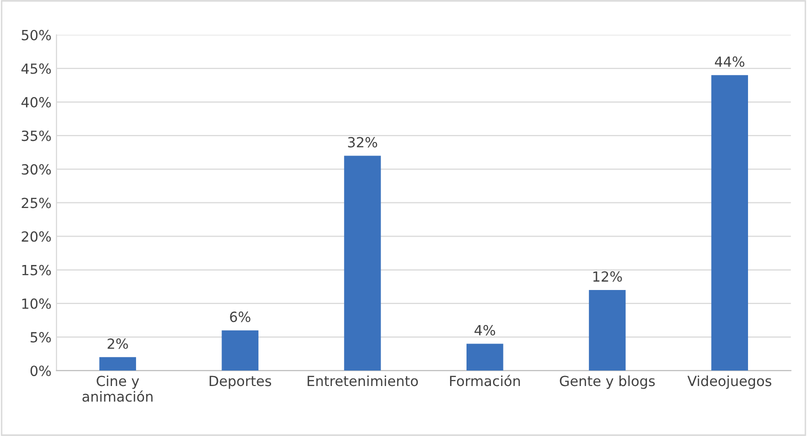 Image resolution: width=807 pixels, height=436 pixels. What do you see at coordinates (729, 382) in the screenshot?
I see `x-tick-label: Videojuegos` at bounding box center [729, 382].